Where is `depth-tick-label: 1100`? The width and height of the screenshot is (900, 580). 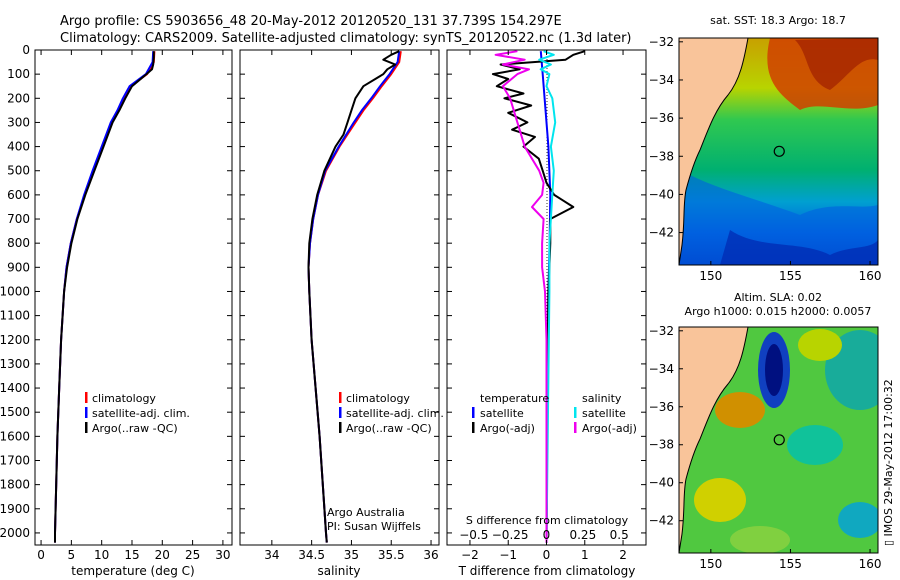
depth-tick-label: 1100 is located at coordinates (15, 316).